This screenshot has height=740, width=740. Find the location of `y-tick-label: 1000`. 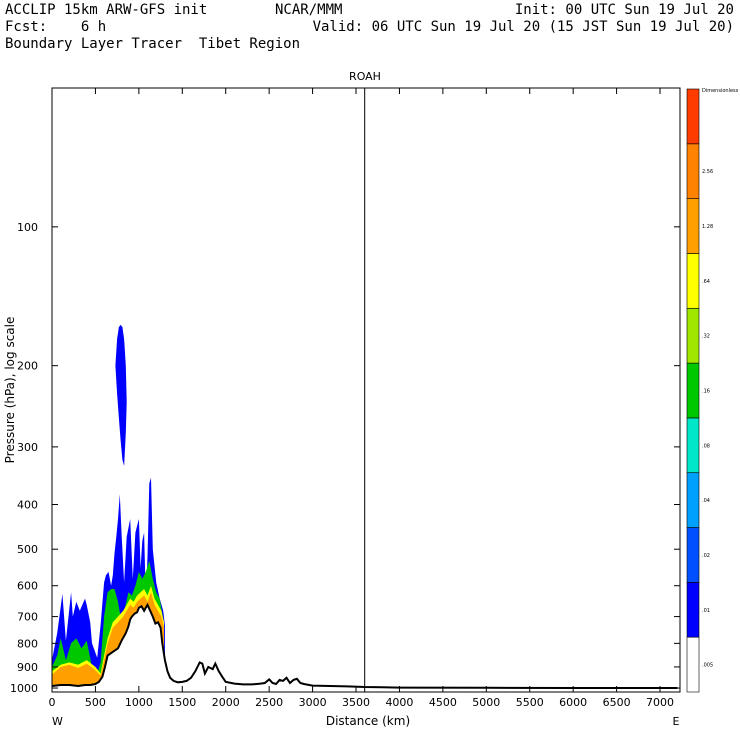

y-tick-label: 1000 is located at coordinates (24, 688).